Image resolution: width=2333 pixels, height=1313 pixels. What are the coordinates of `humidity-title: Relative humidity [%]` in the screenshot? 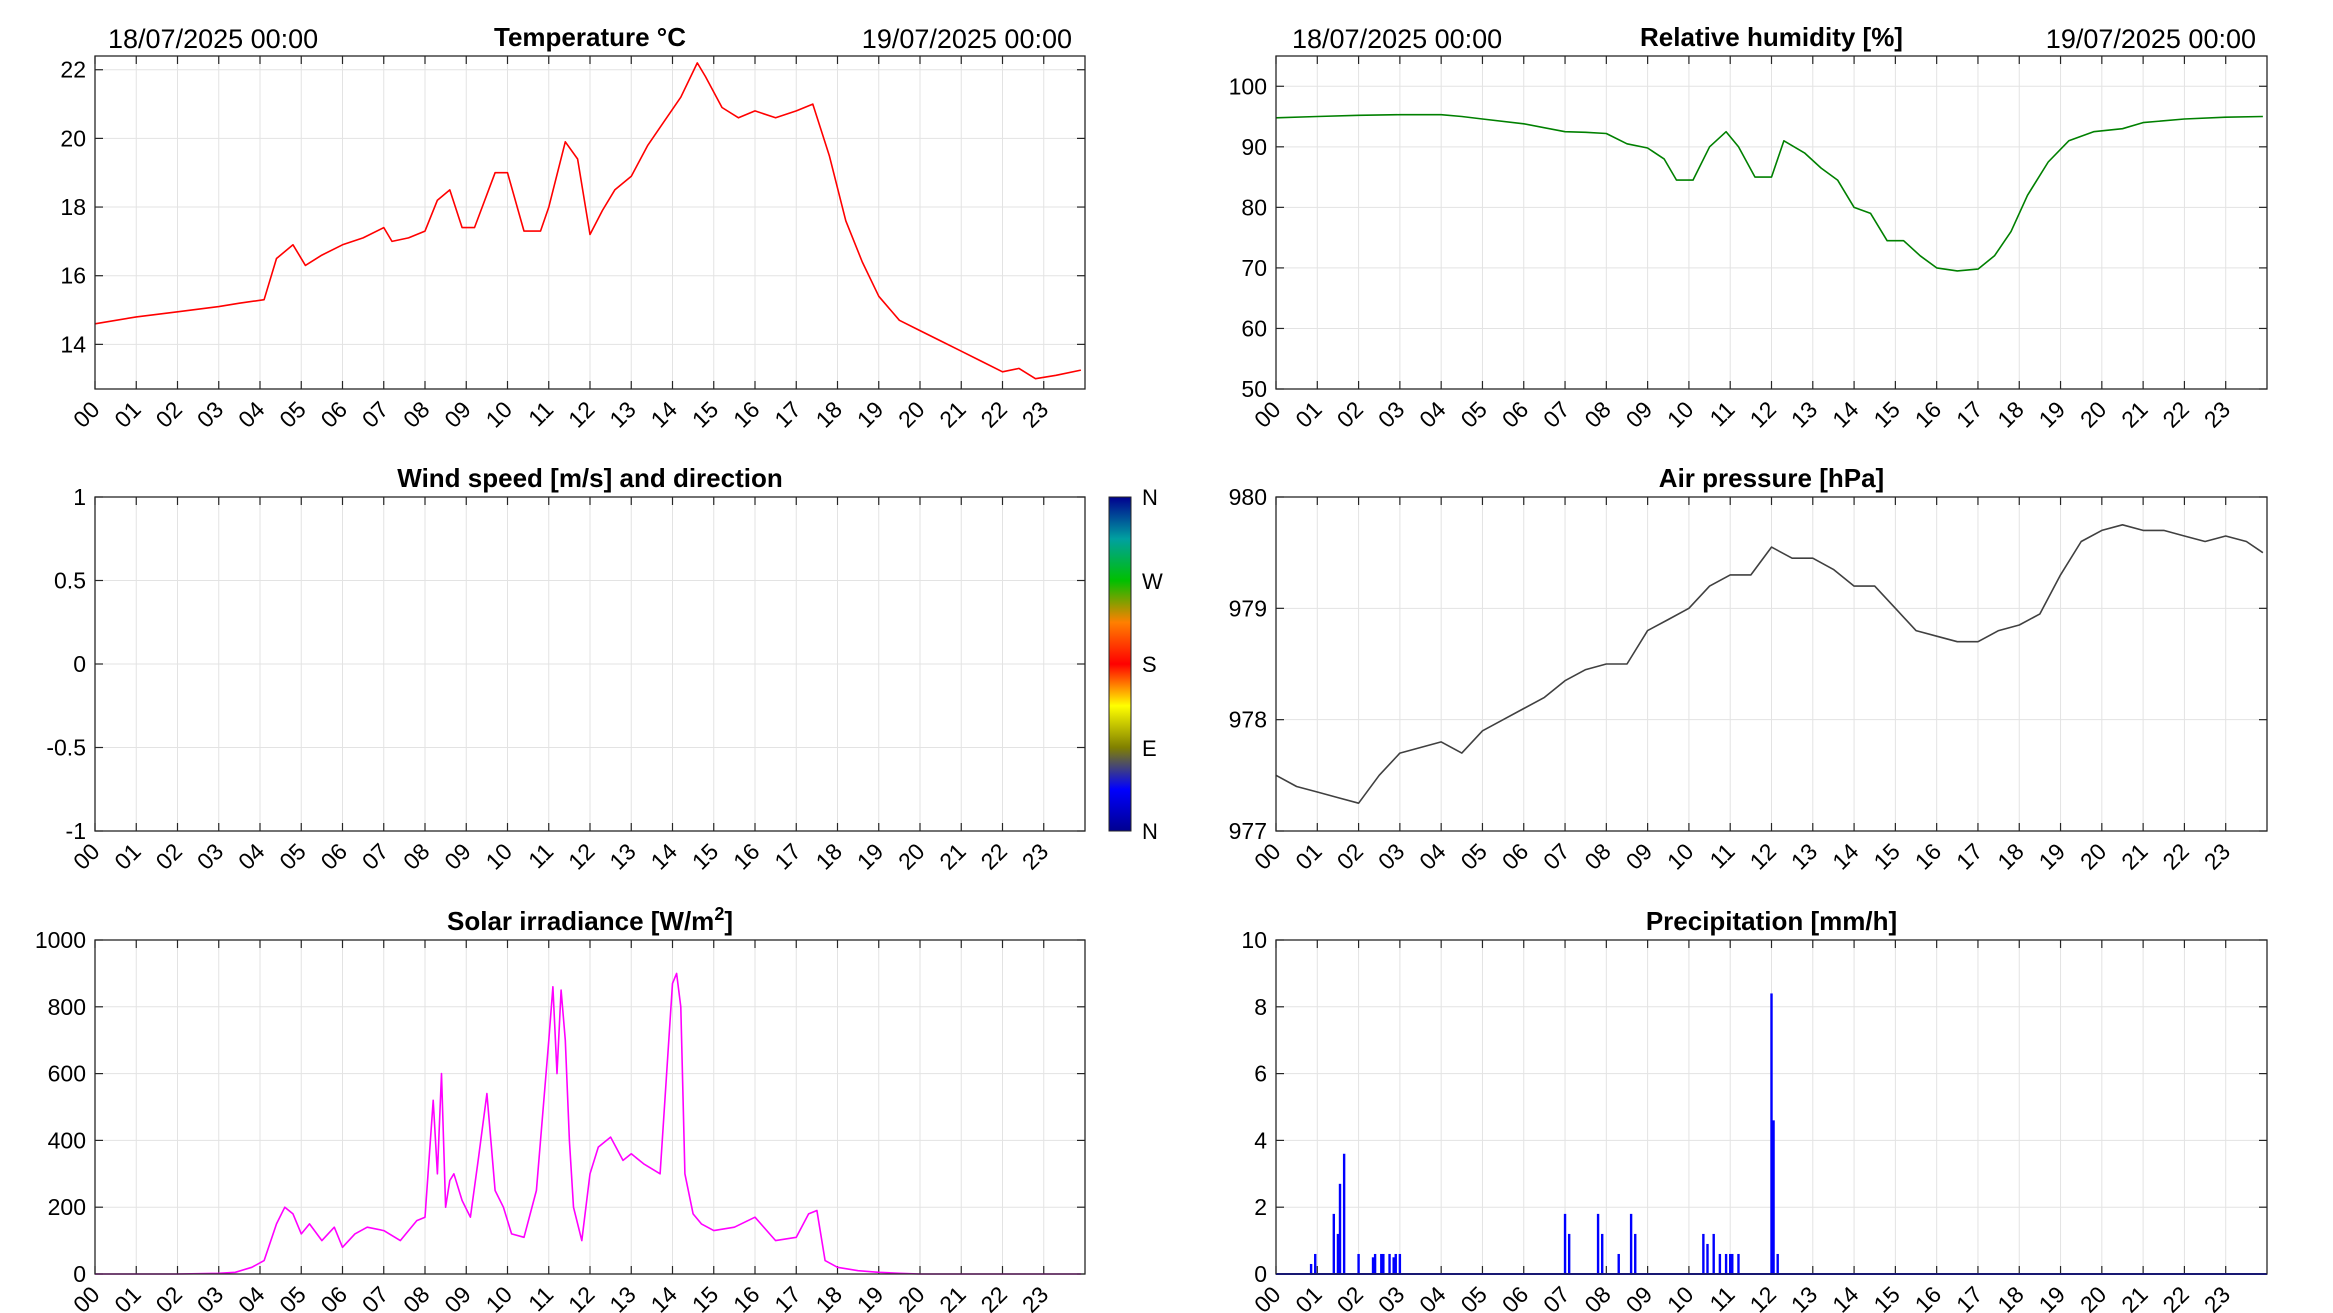 It's located at (1771, 37).